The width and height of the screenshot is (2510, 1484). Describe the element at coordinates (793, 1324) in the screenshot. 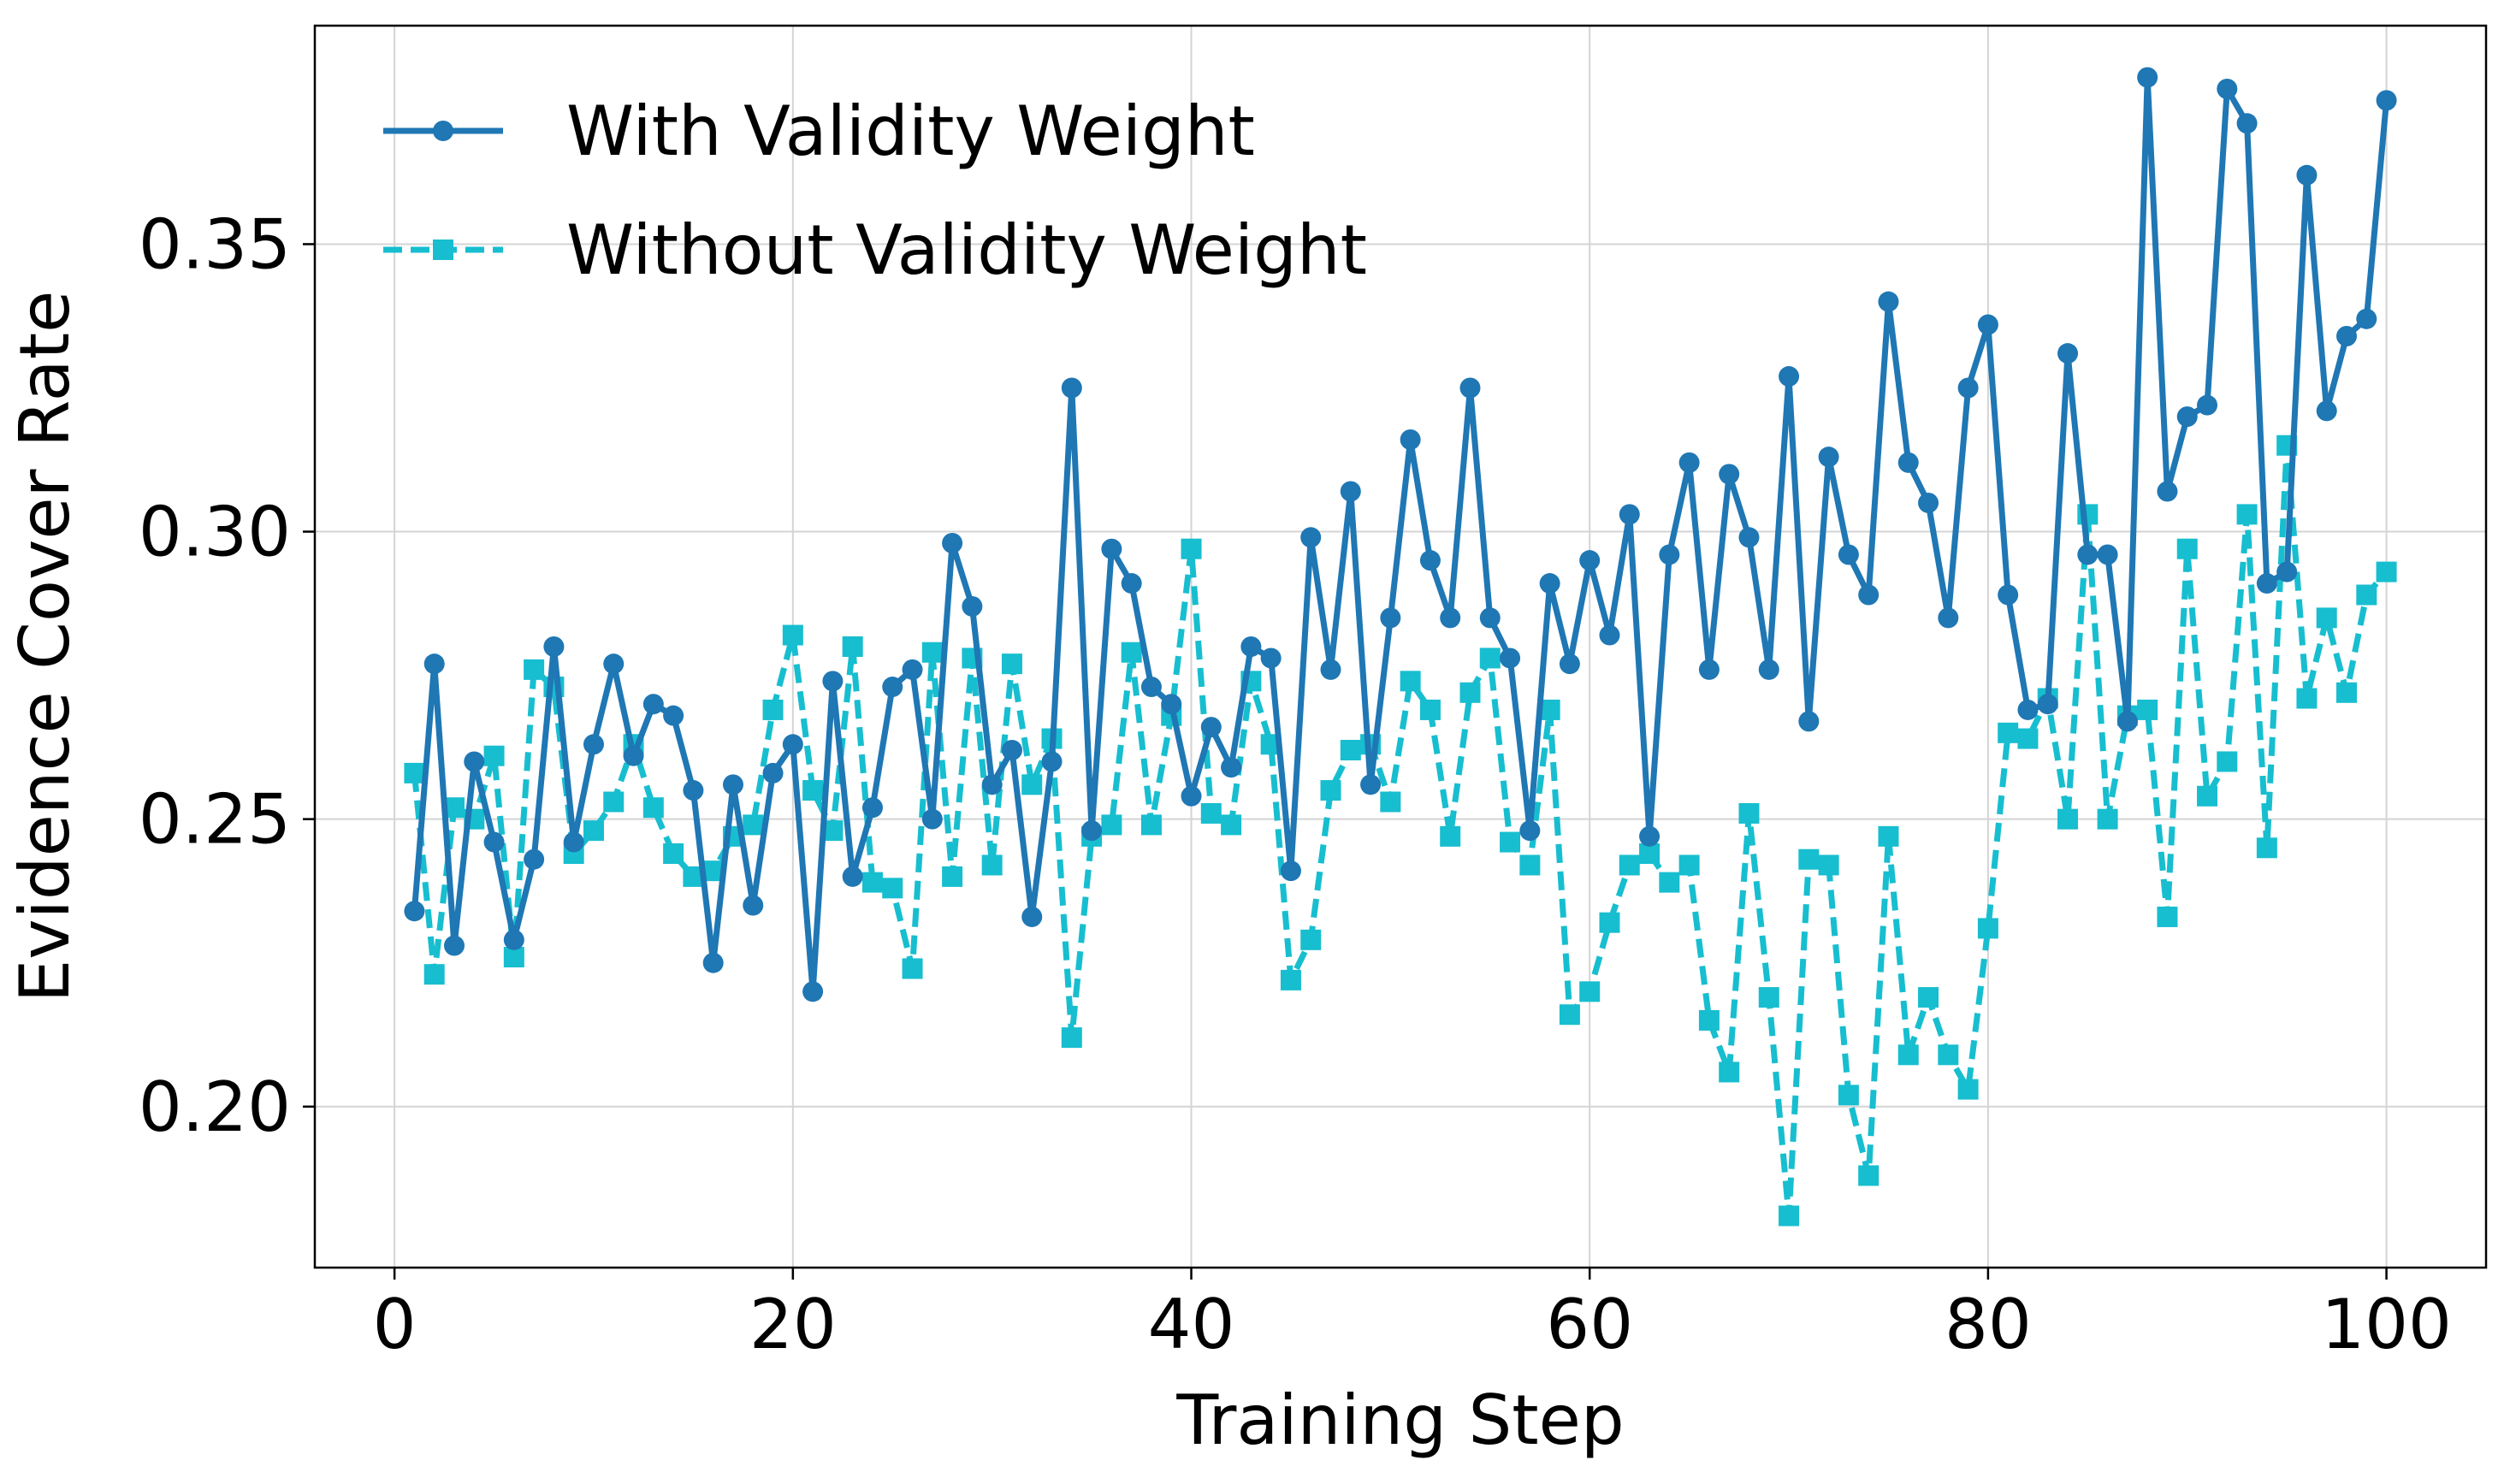

I see `x-tick-label: 20` at that location.